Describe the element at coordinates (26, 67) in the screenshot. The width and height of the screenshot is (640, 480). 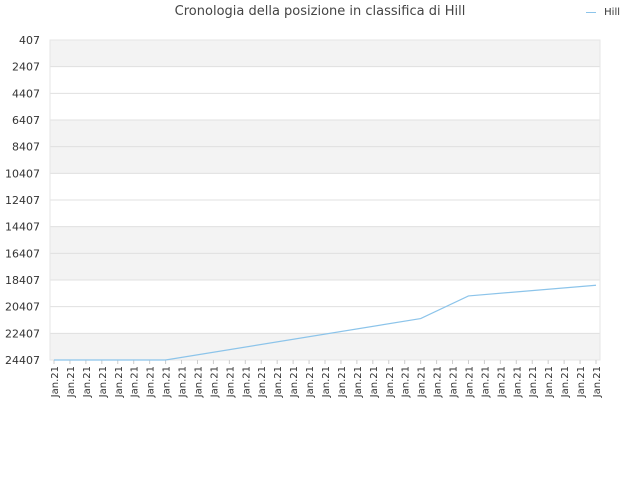
I see `y-tick-label: 2407` at that location.